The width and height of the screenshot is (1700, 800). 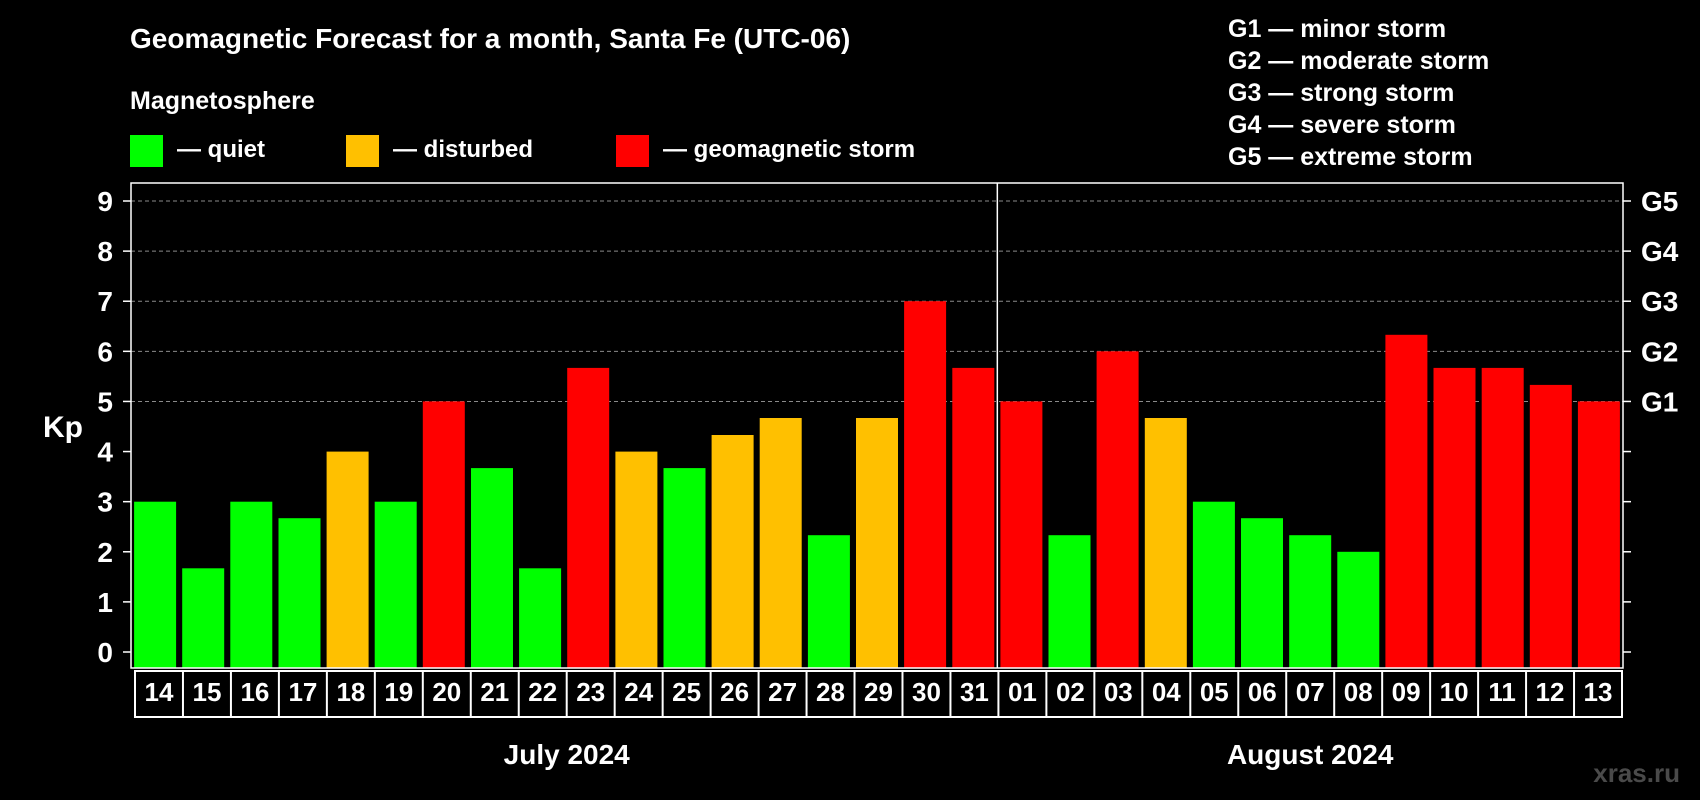 What do you see at coordinates (254, 692) in the screenshot?
I see `x-tick-label-16: 16` at bounding box center [254, 692].